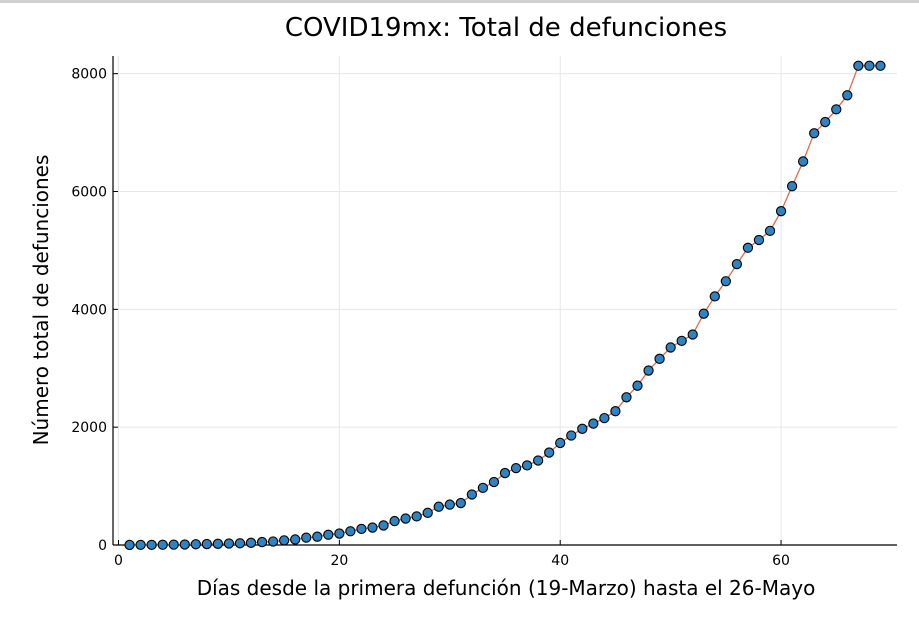 This screenshot has width=919, height=628. I want to click on x-tick-label: 60, so click(781, 561).